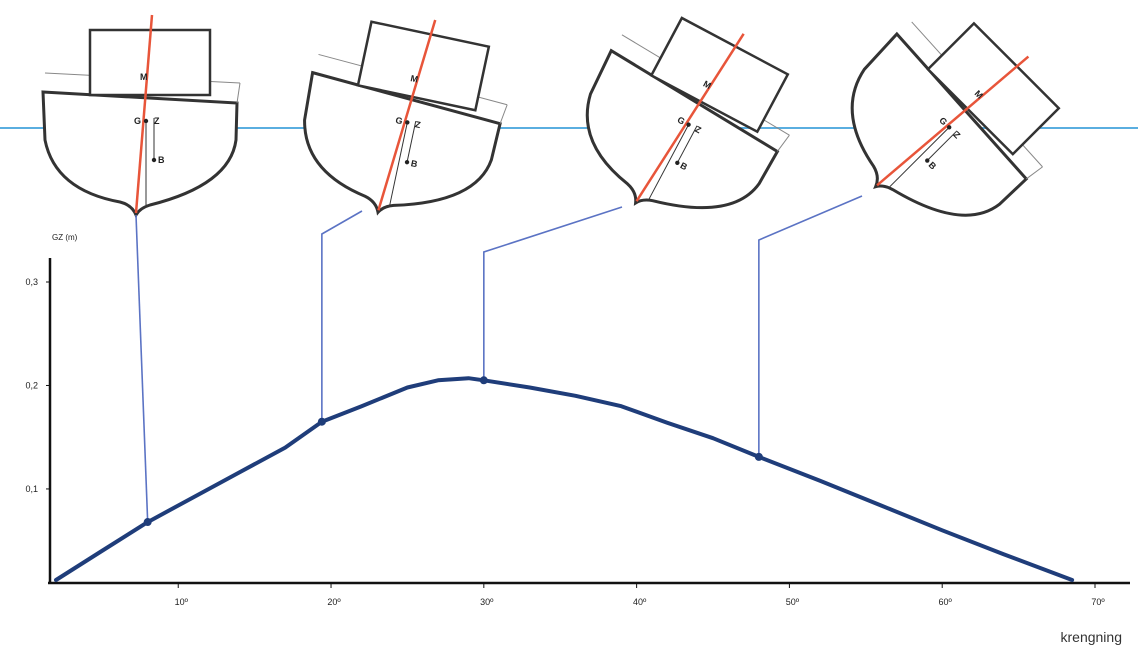  Describe the element at coordinates (334, 602) in the screenshot. I see `x-tick-label: 20º` at that location.